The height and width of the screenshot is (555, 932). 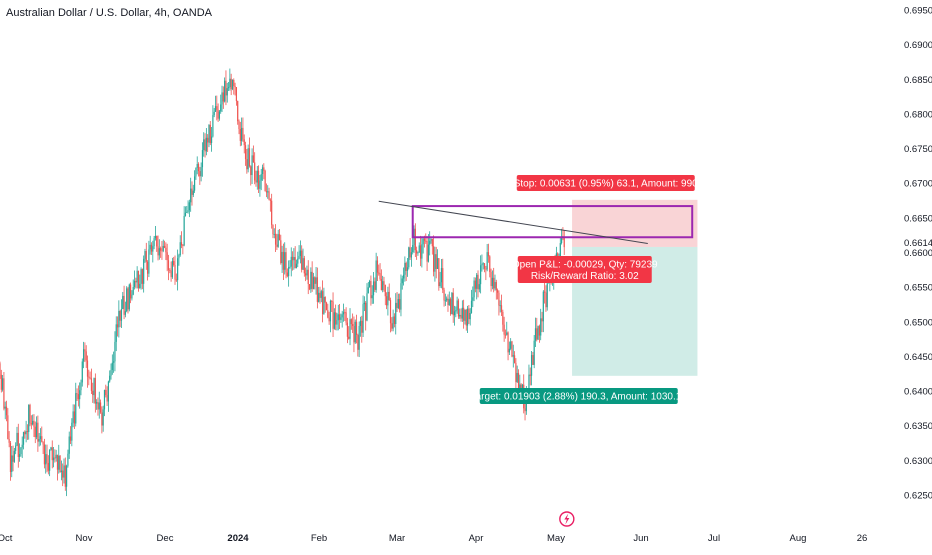 I want to click on event-icon-bolt, so click(x=567, y=519).